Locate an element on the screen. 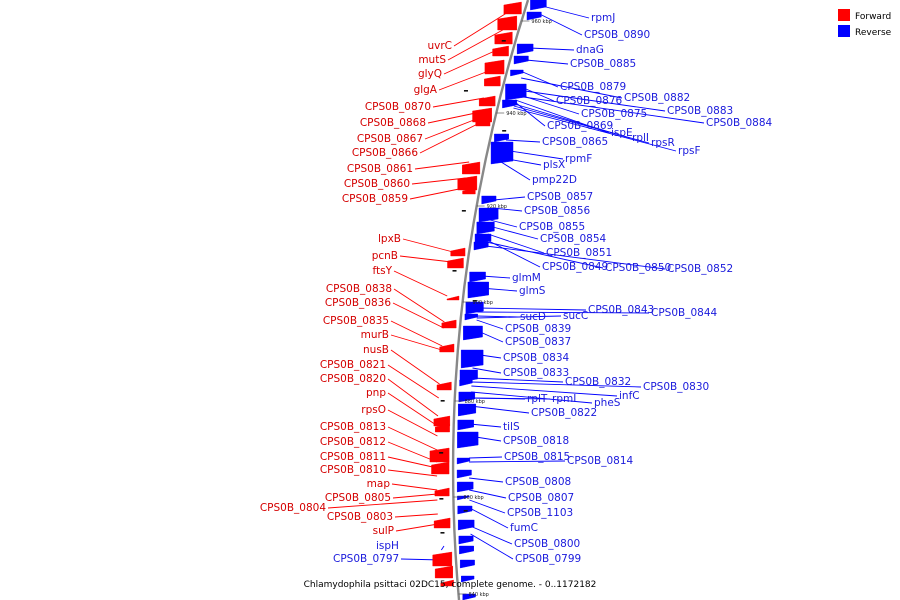 The height and width of the screenshot is (600, 900). reverse-gene-label-cps0b-0830: CPS0B_0830 is located at coordinates (676, 387).